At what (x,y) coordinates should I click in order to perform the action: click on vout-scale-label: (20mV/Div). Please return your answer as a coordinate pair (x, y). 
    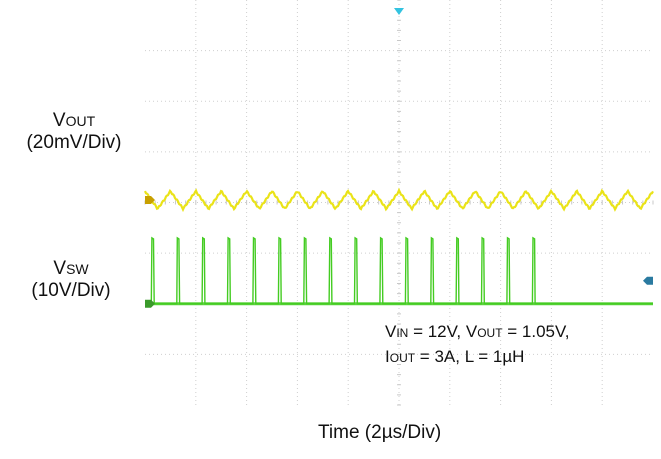
    Looking at the image, I should click on (74, 142).